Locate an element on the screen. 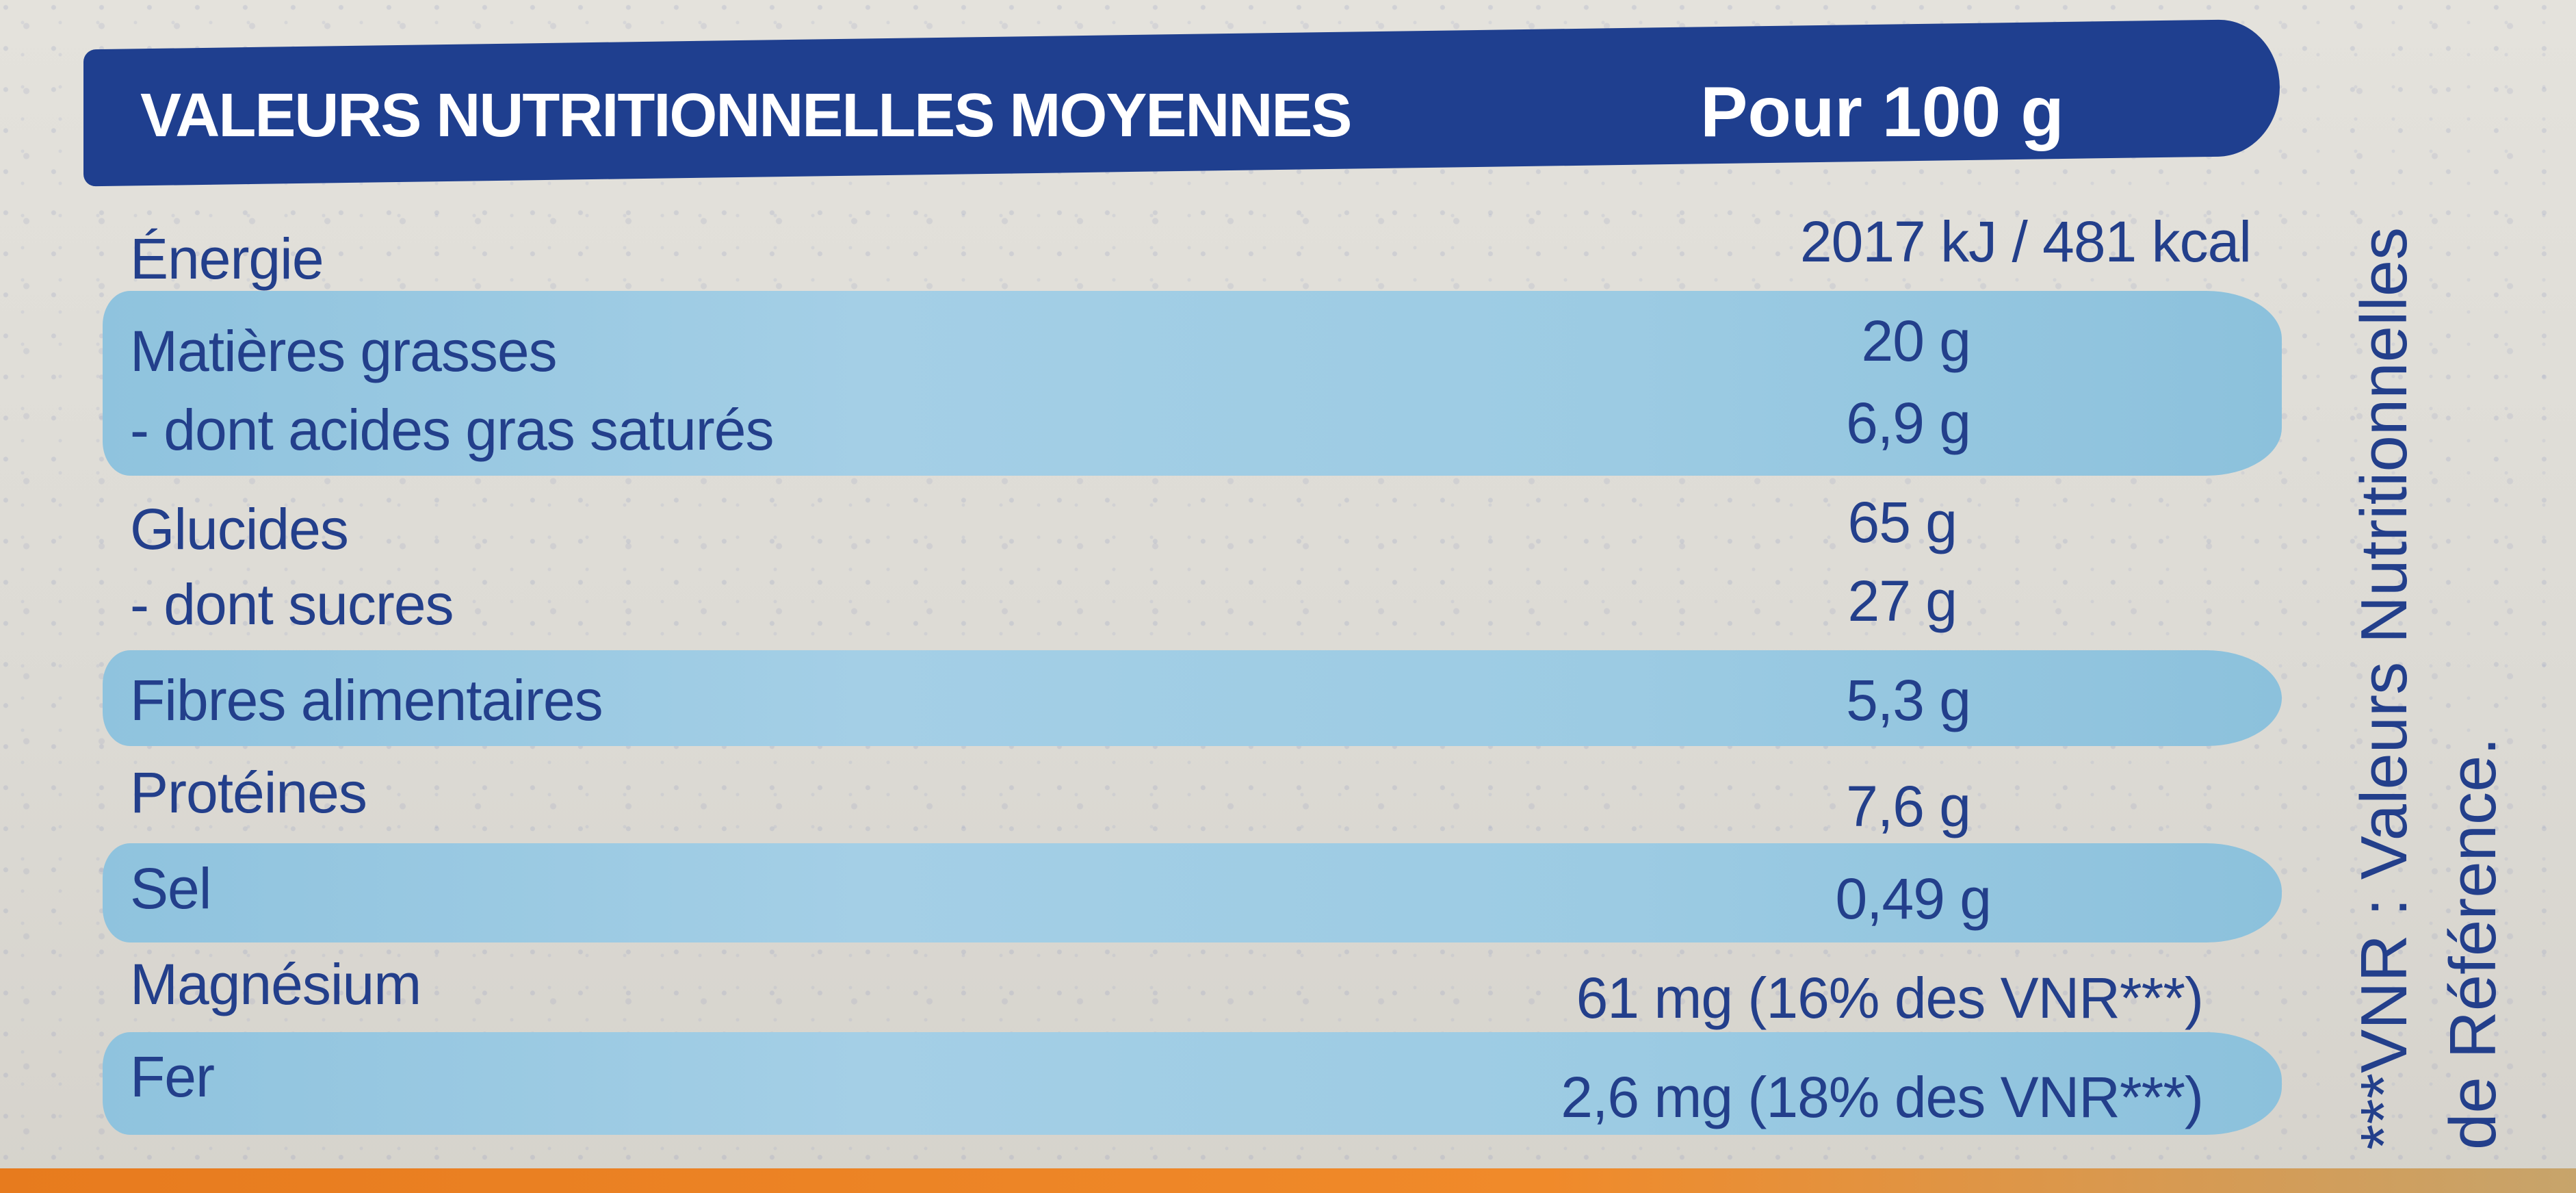 The width and height of the screenshot is (2576, 1193). row-value-saturated: 6,9 g is located at coordinates (1908, 423).